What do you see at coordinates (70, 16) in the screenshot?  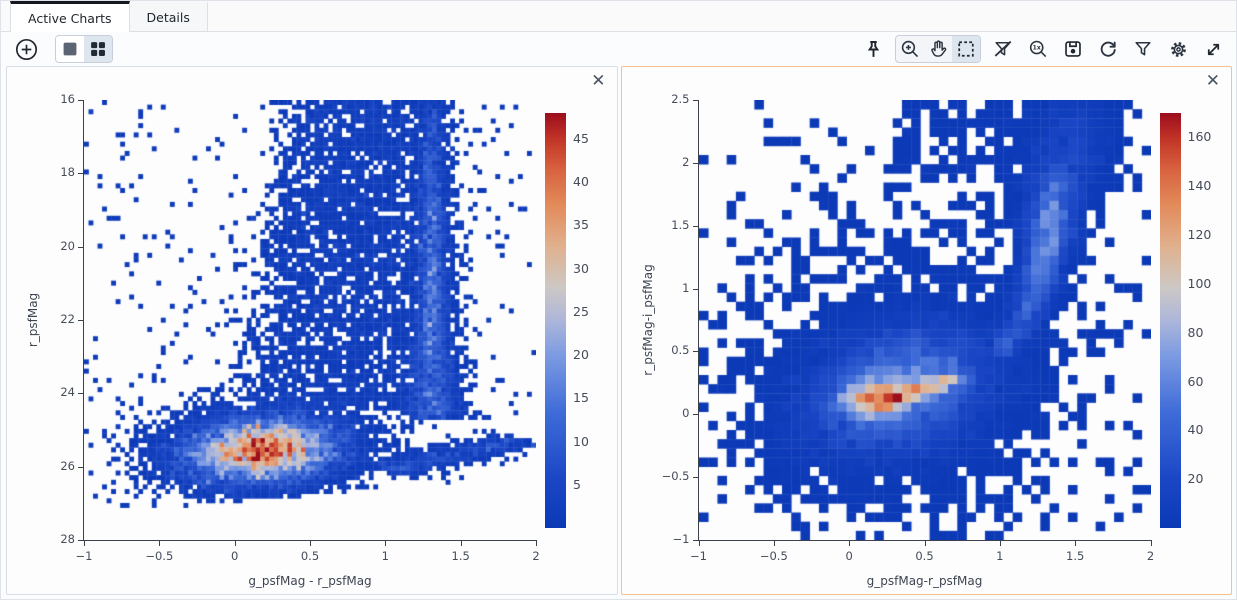 I see `tab-active-charts: Active Charts` at bounding box center [70, 16].